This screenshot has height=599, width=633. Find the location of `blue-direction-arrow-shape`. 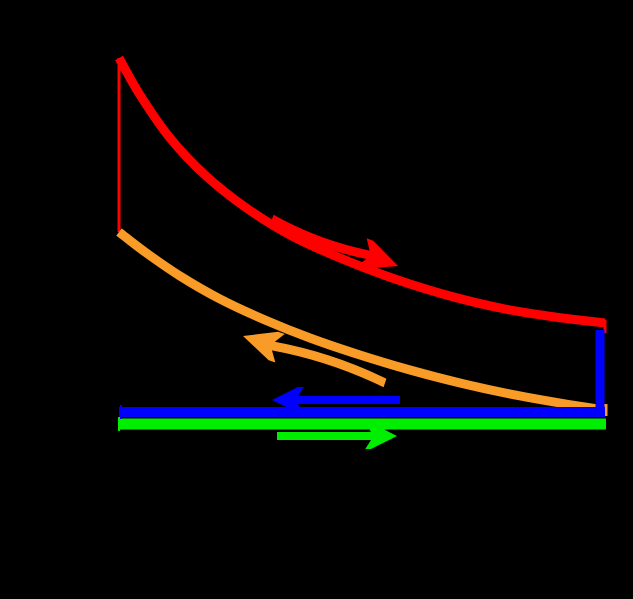

blue-direction-arrow-shape is located at coordinates (336, 400).